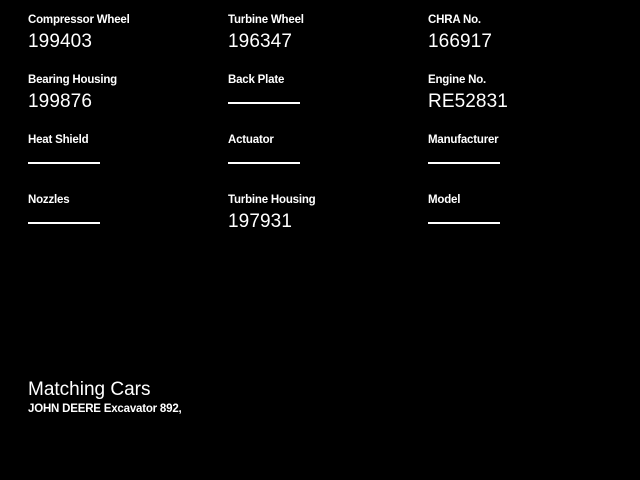 The width and height of the screenshot is (640, 480). What do you see at coordinates (328, 44) in the screenshot?
I see `spec-field-turbine-wheel: Turbine Wheel 196347` at bounding box center [328, 44].